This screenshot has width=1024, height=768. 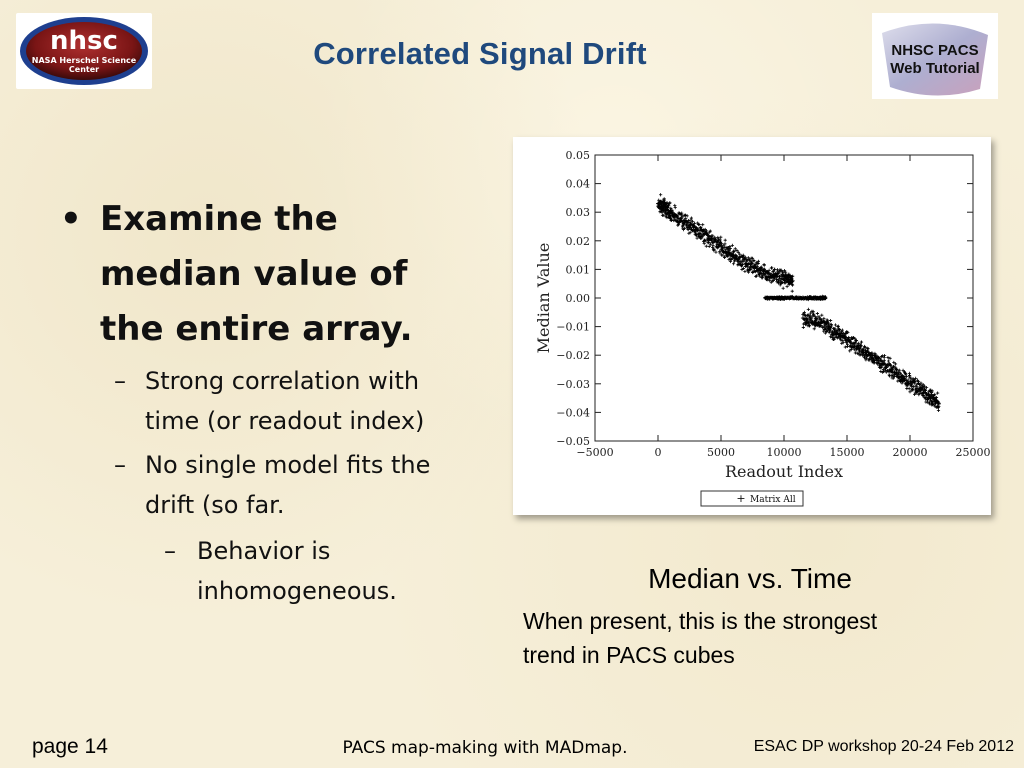 What do you see at coordinates (700, 621) in the screenshot?
I see `caption-line-1: When present, this is the strongest` at bounding box center [700, 621].